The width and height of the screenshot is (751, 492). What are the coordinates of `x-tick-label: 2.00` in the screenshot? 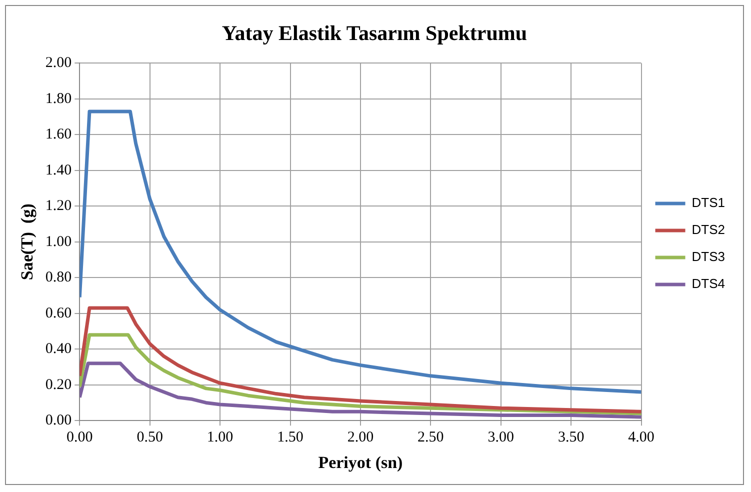 It's located at (360, 438).